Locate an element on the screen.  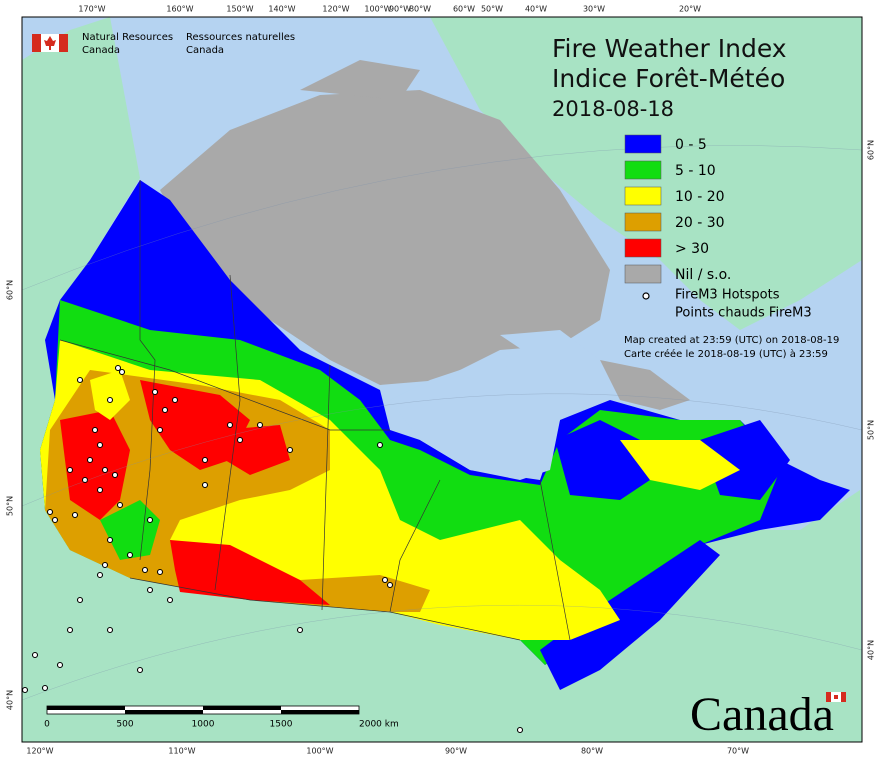
wordmark: Canada is located at coordinates (768, 714).